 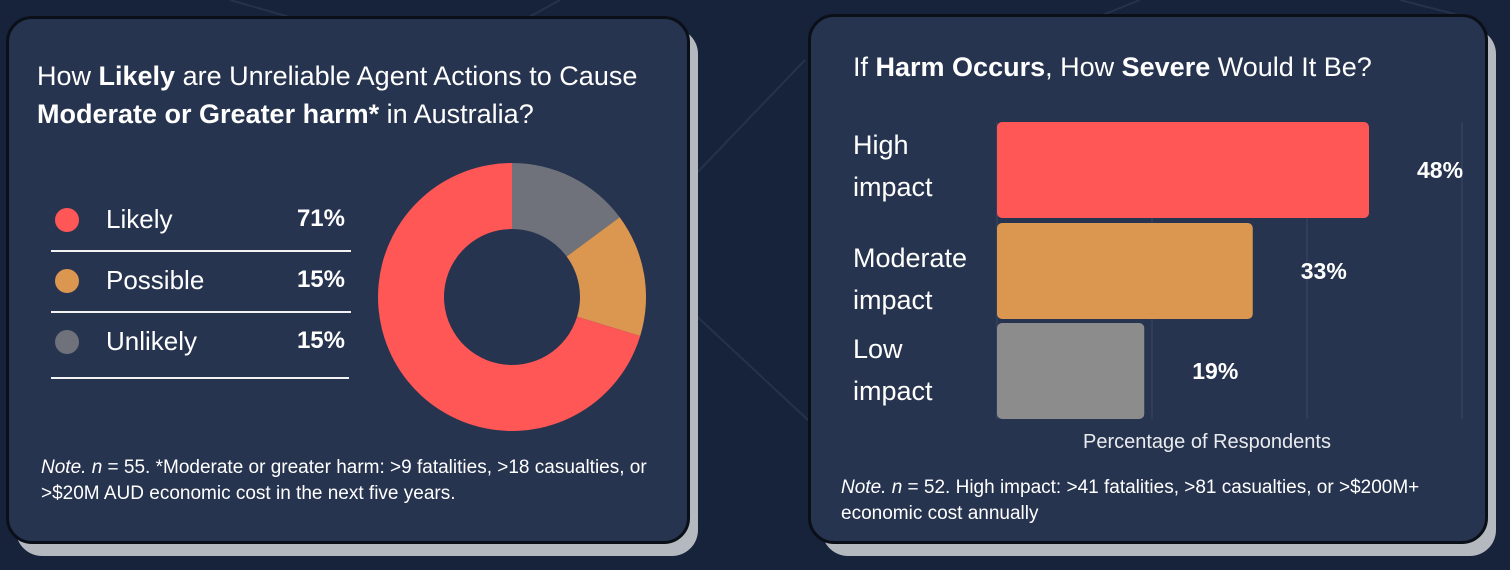 What do you see at coordinates (201, 343) in the screenshot?
I see `legend-row-unlikely: Unlikely 15%` at bounding box center [201, 343].